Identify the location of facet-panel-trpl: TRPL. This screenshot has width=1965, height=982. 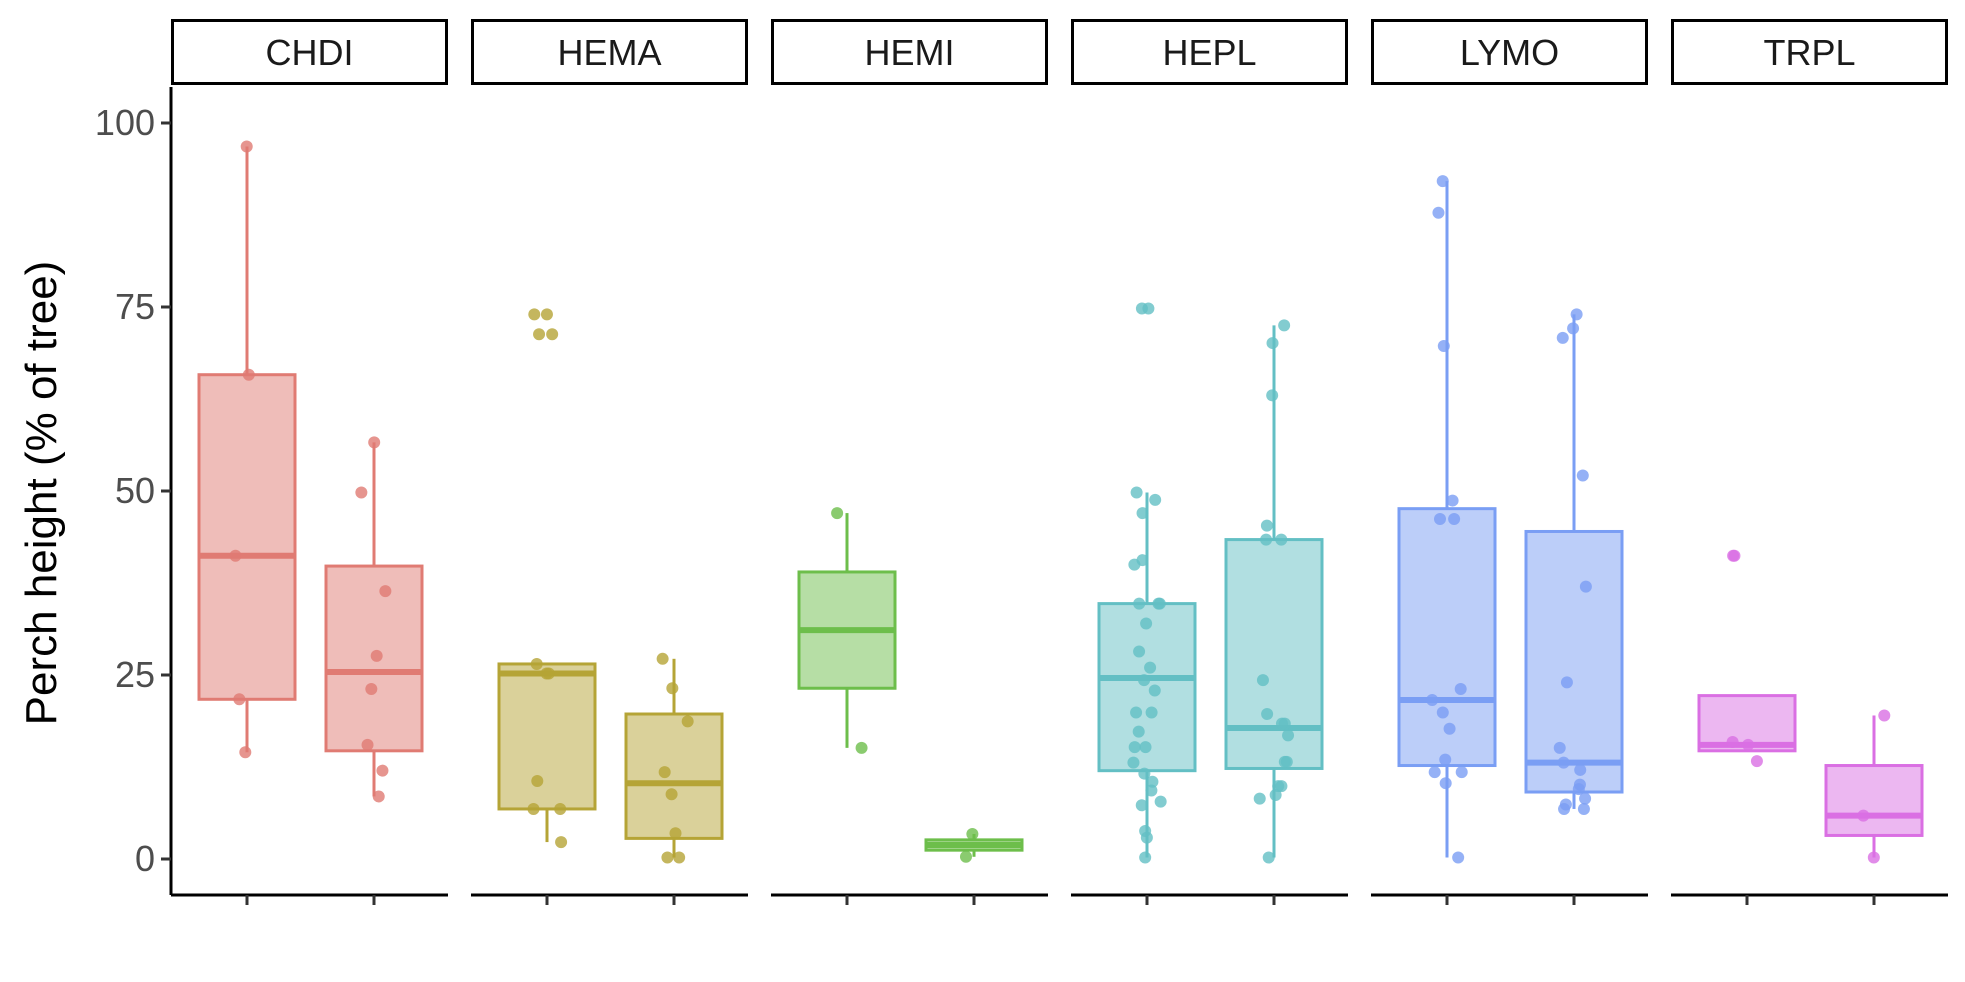
(1809, 462).